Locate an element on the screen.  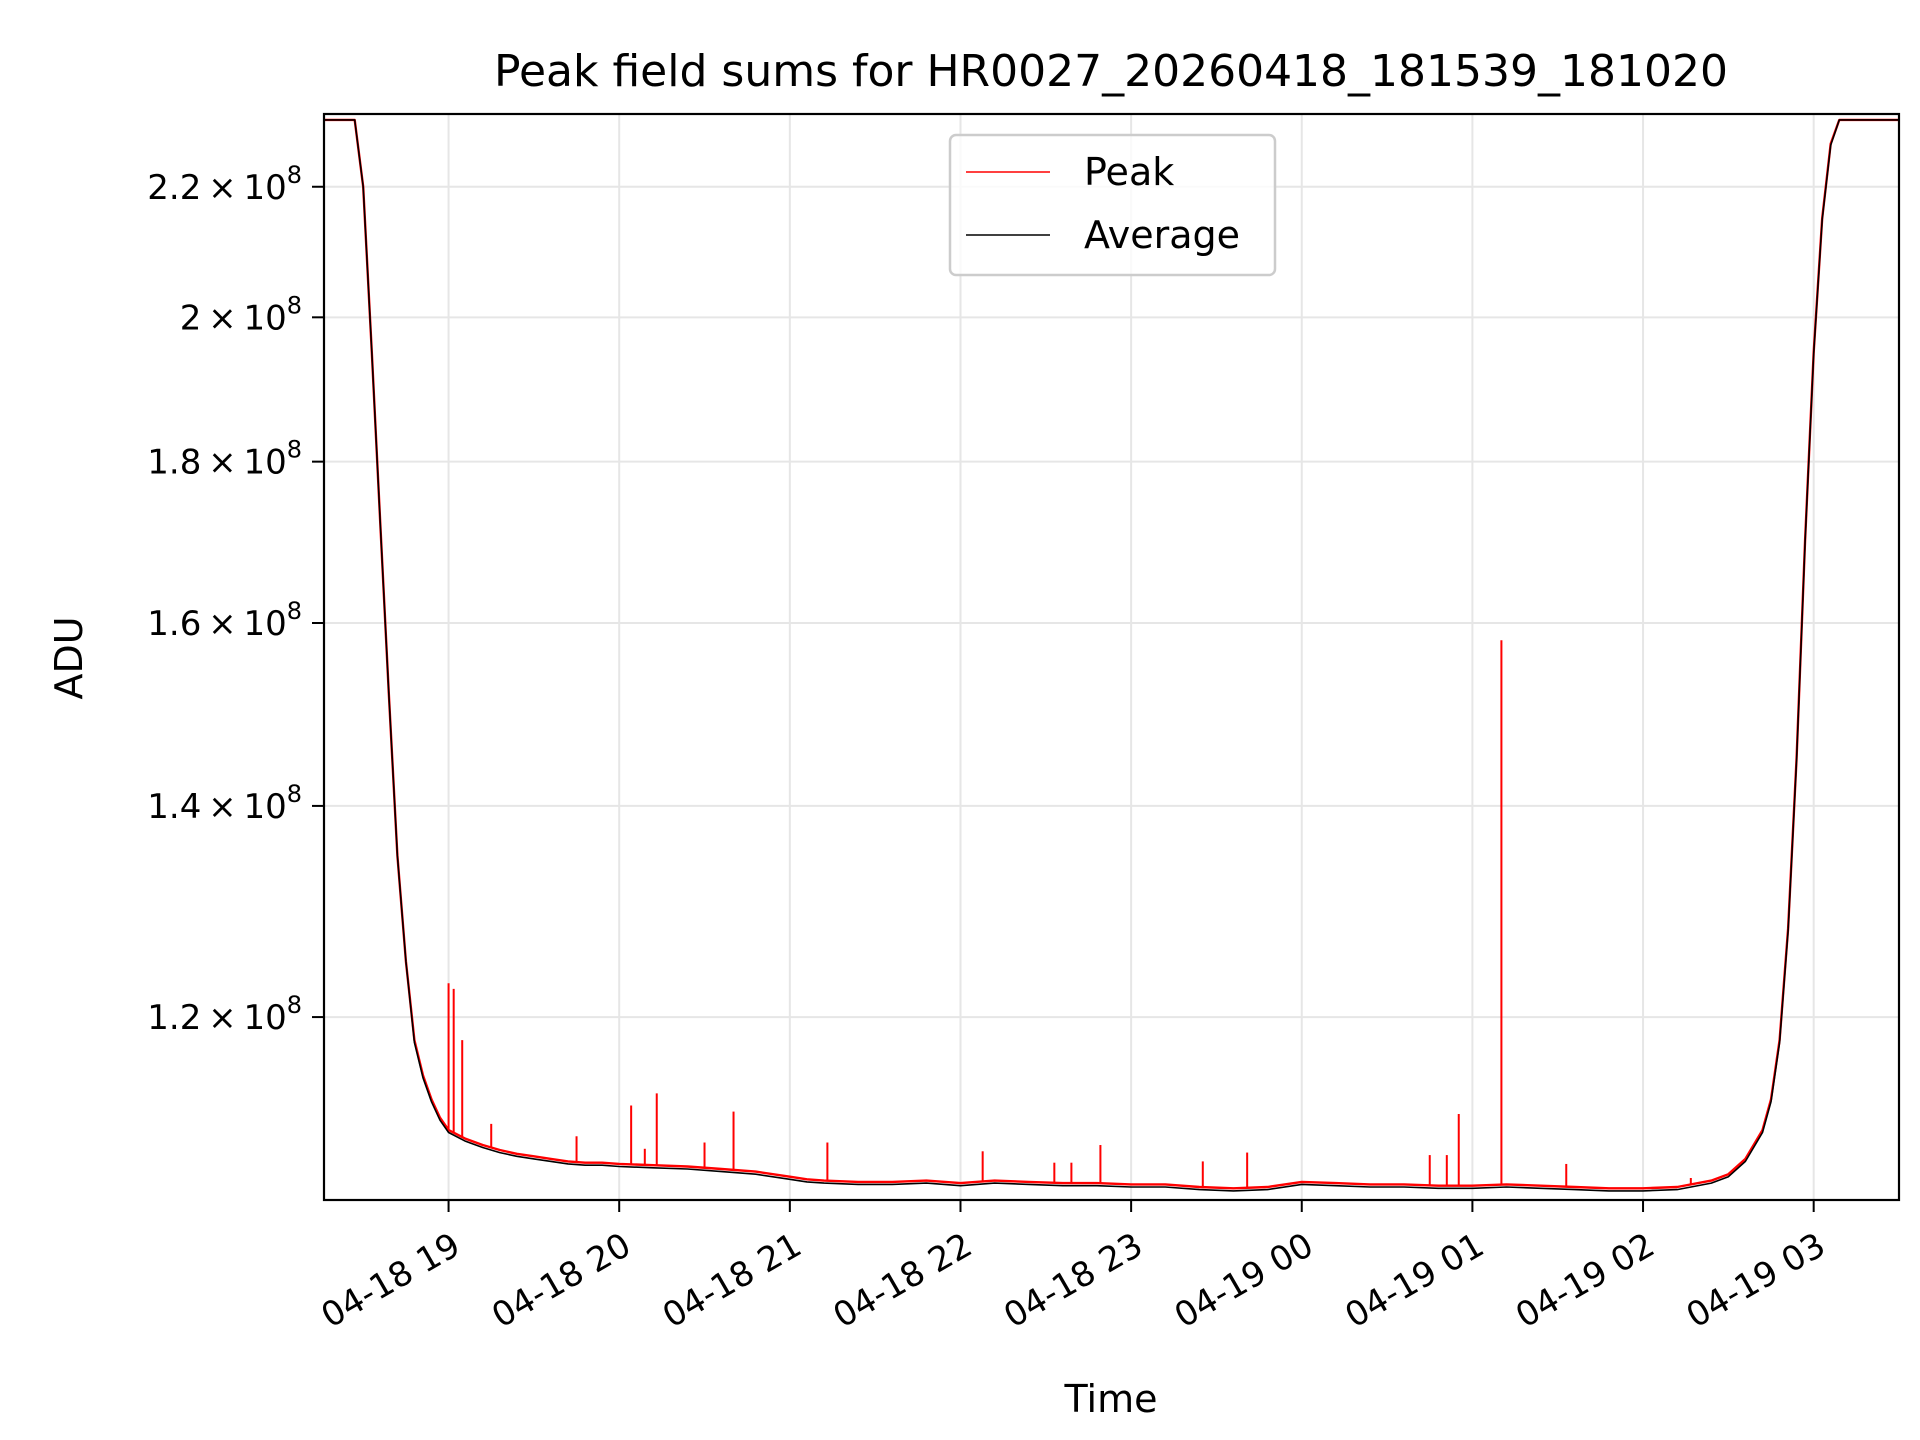
legend-box is located at coordinates (1112, 205).